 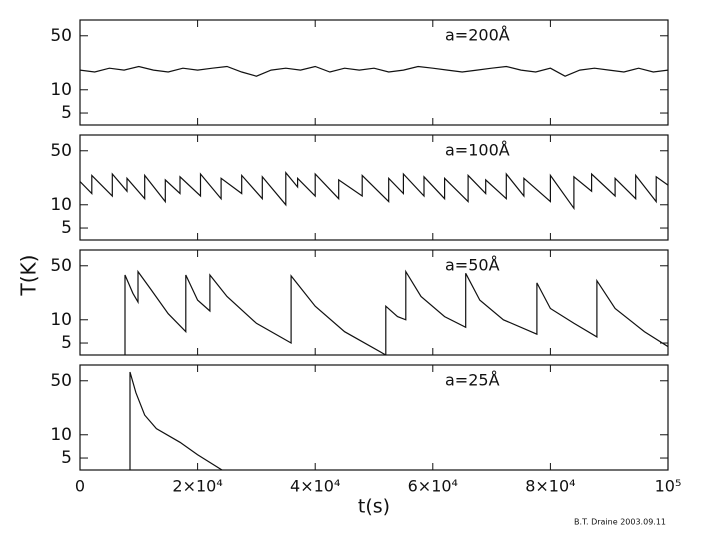 I want to click on x-tick-label: 4×10⁴, so click(x=315, y=486).